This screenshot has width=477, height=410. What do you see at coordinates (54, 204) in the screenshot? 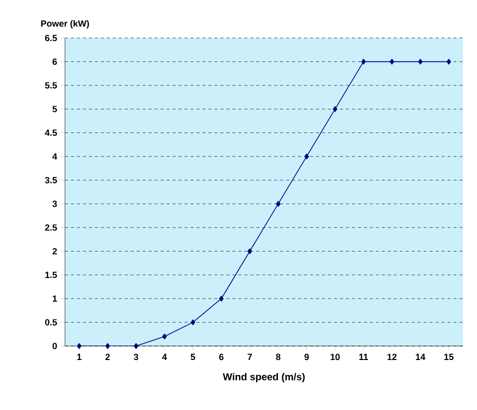
I see `y-tick-label: 3` at bounding box center [54, 204].